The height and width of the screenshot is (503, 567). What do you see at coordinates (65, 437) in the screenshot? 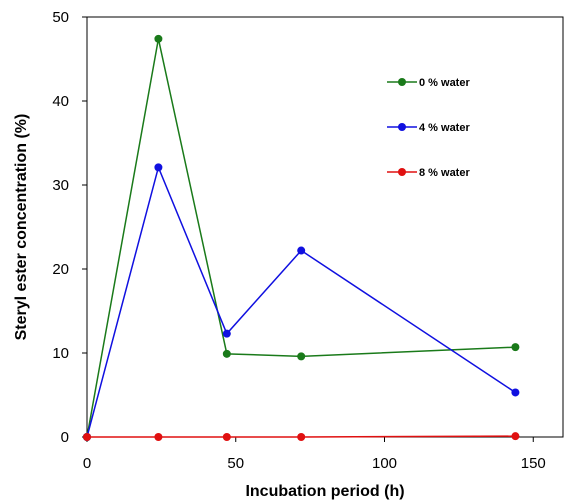
I see `y-tick-label: 0` at bounding box center [65, 437].